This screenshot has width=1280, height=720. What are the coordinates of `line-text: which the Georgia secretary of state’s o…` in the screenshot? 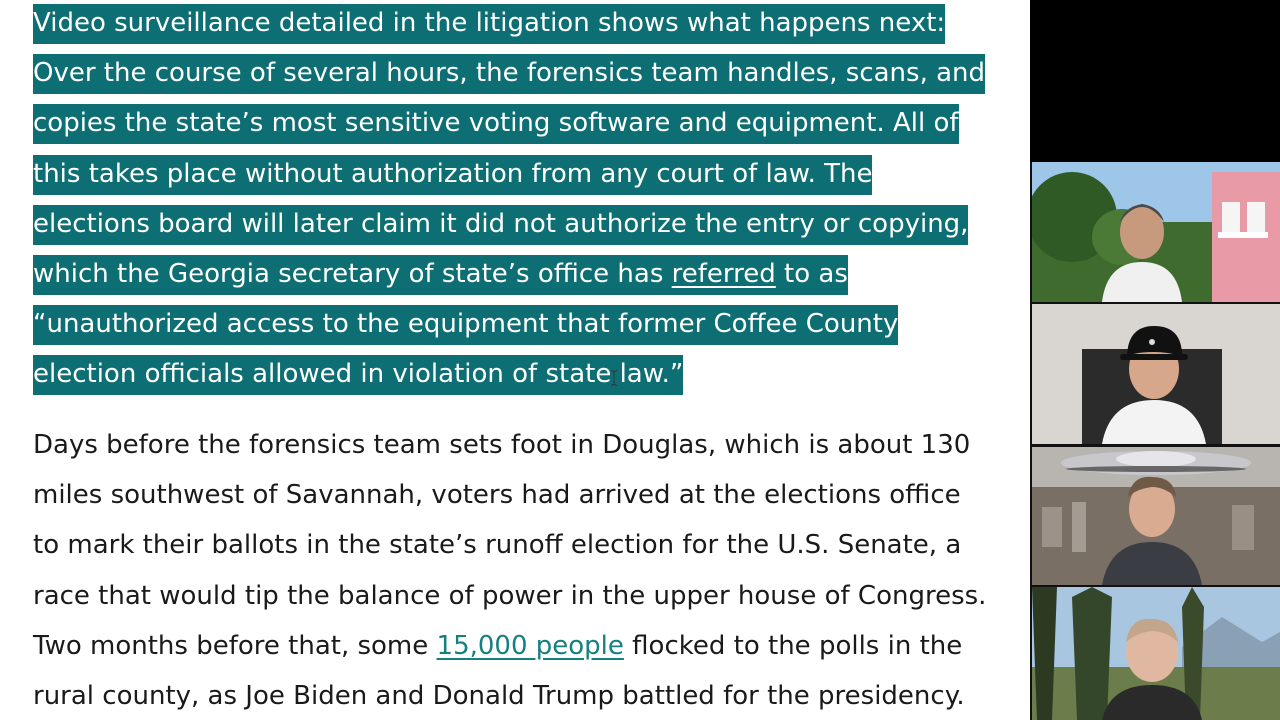 It's located at (352, 274).